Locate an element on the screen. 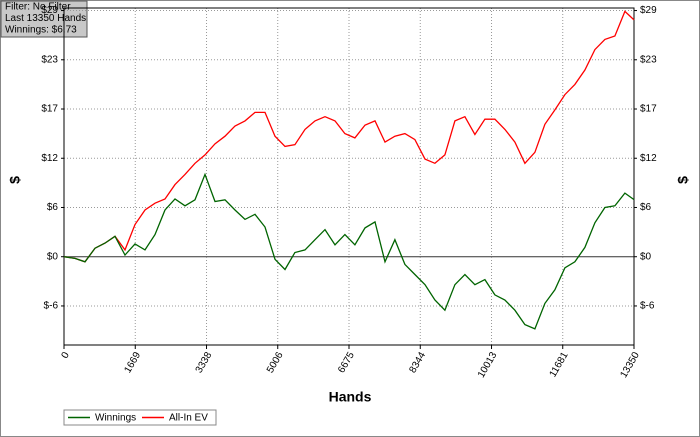 Image resolution: width=700 pixels, height=437 pixels. y-tick-label: $23 is located at coordinates (49, 59).